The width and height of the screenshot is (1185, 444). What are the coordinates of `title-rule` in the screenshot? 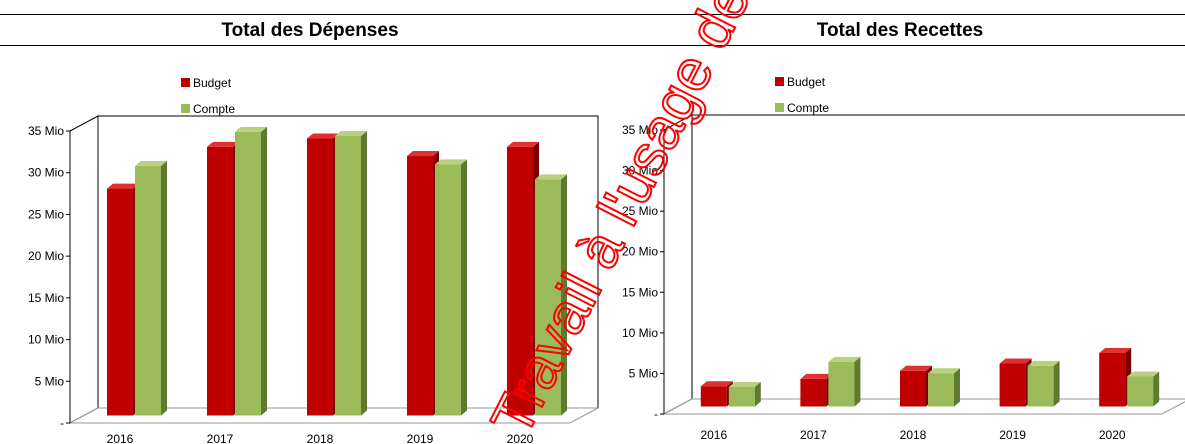 It's located at (592, 45).